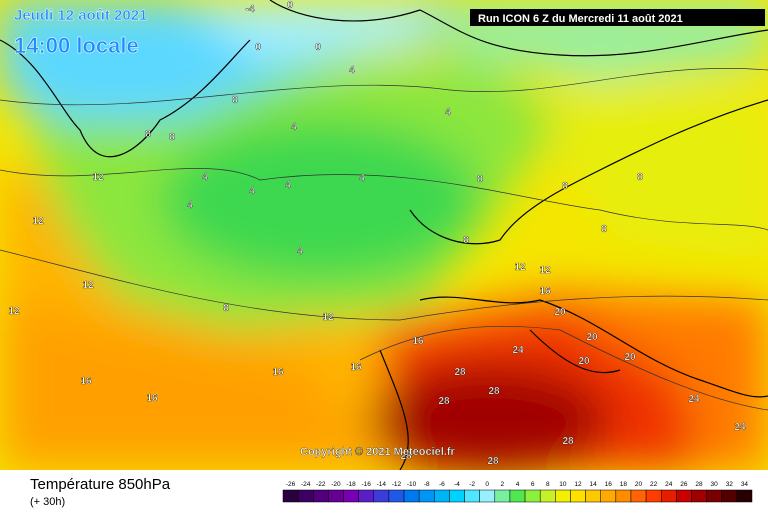 The width and height of the screenshot is (768, 517). What do you see at coordinates (397, 484) in the screenshot?
I see `legend-tick-label: -12` at bounding box center [397, 484].